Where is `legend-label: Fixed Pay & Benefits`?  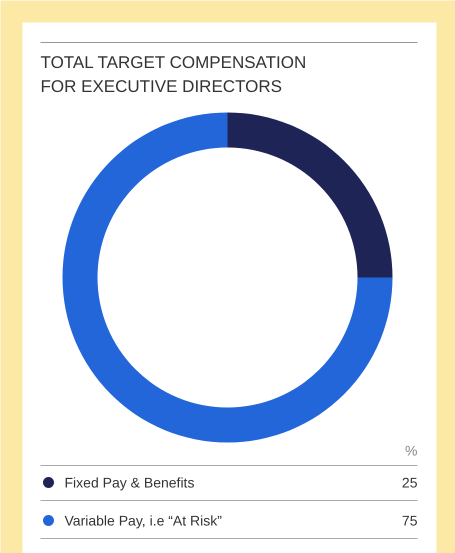 legend-label: Fixed Pay & Benefits is located at coordinates (129, 482).